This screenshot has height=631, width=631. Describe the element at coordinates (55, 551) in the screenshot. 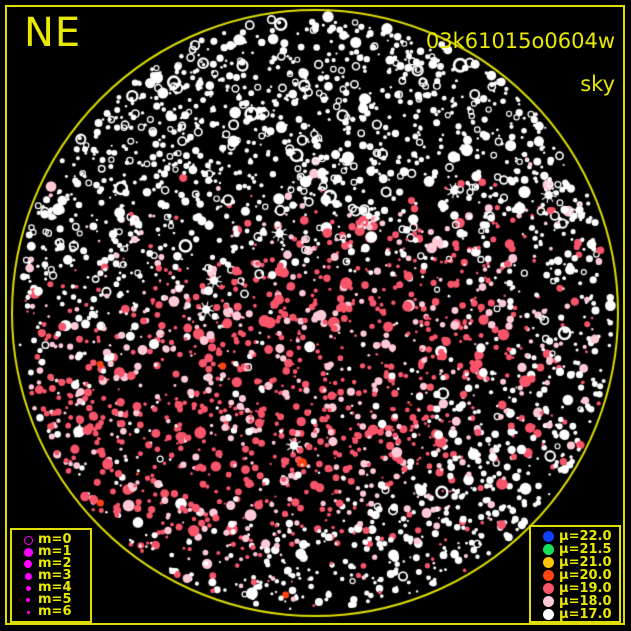

I see `magnitude-legend-label: m=1` at that location.